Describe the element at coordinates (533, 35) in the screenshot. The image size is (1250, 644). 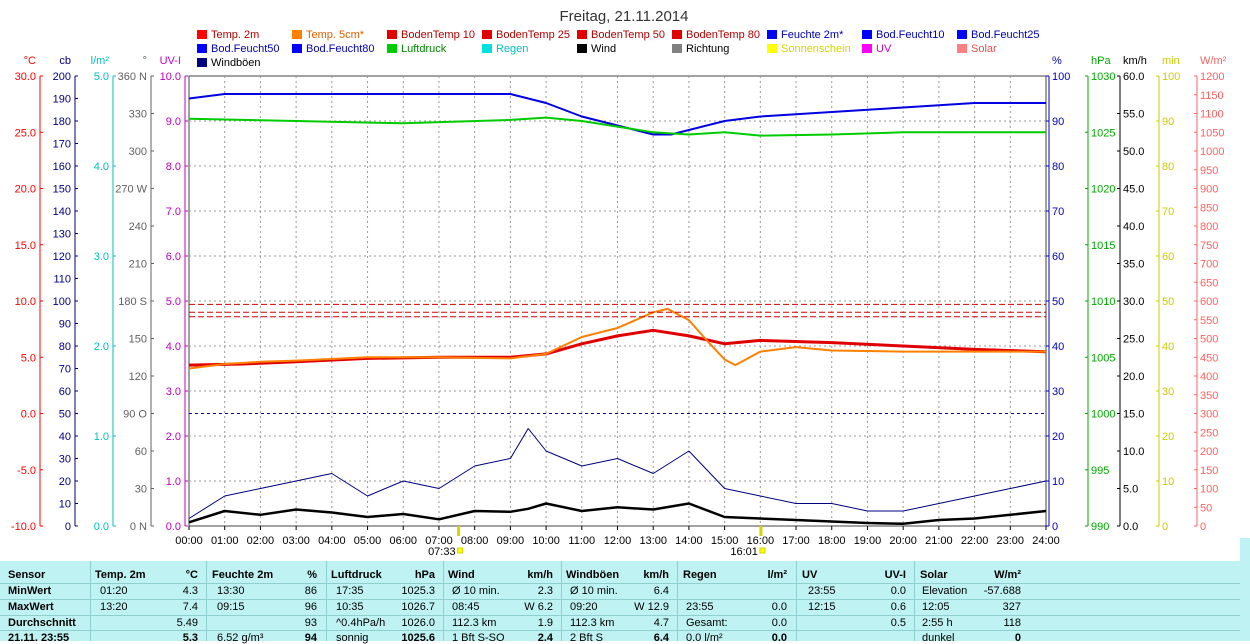
I see `legend-item: BodenTemp 25` at that location.